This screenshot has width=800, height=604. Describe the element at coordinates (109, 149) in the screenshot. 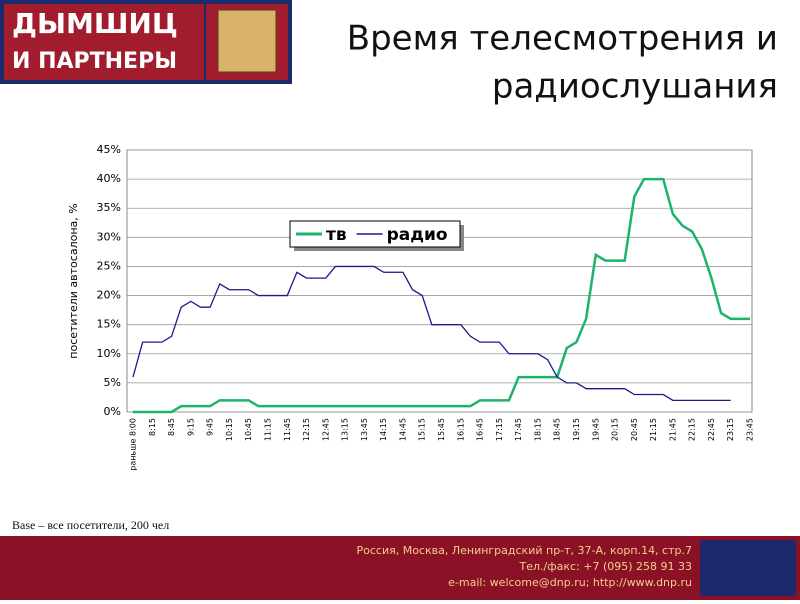

I see `y-tick-label: 45%` at that location.